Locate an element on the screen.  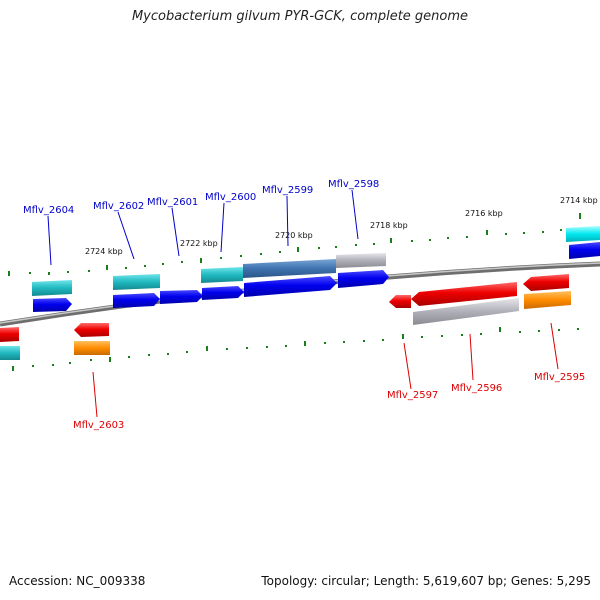
gene-label-2601: Mflv_2601 is located at coordinates (172, 202).